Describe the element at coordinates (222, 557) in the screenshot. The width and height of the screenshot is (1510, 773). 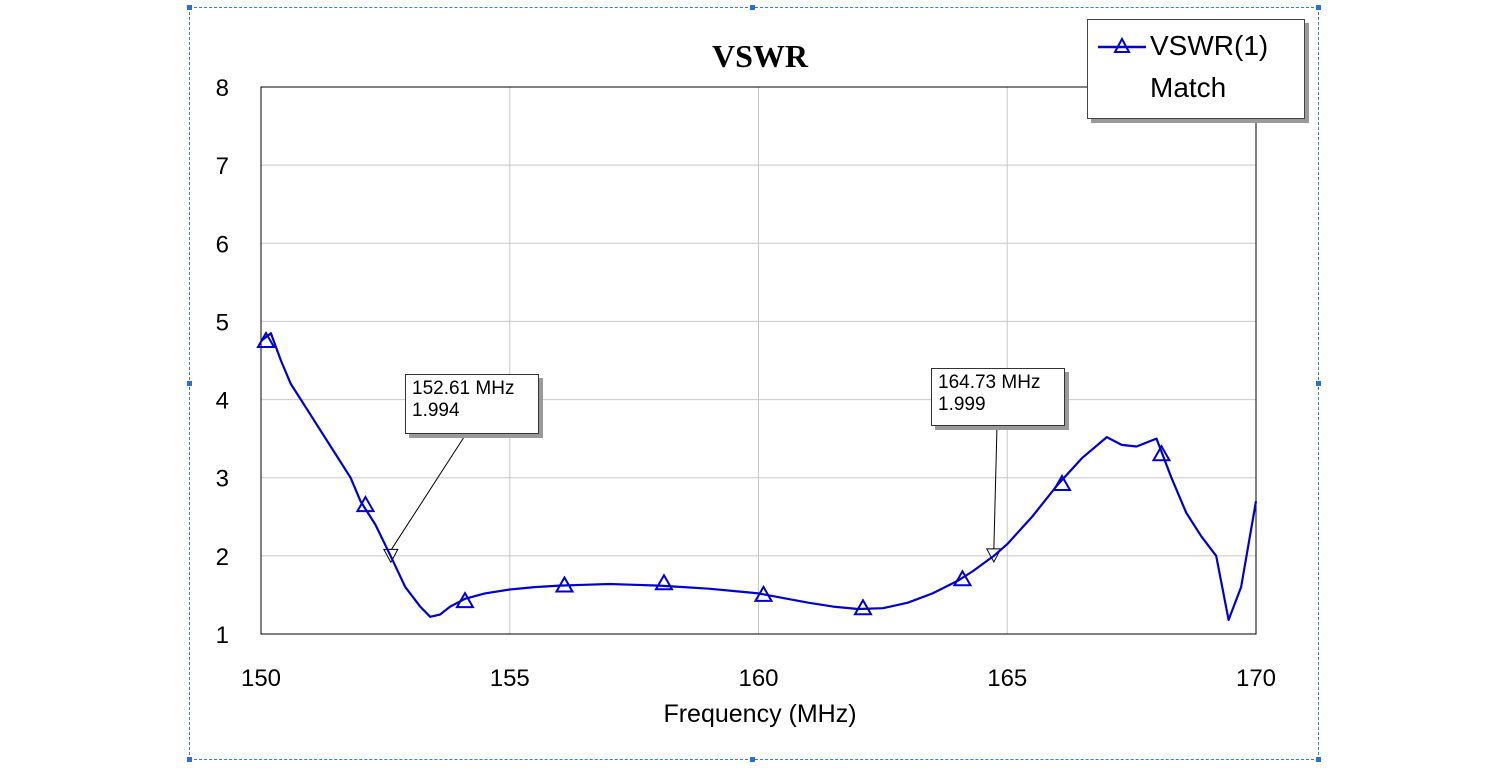
I see `y-tick-label: 2` at that location.